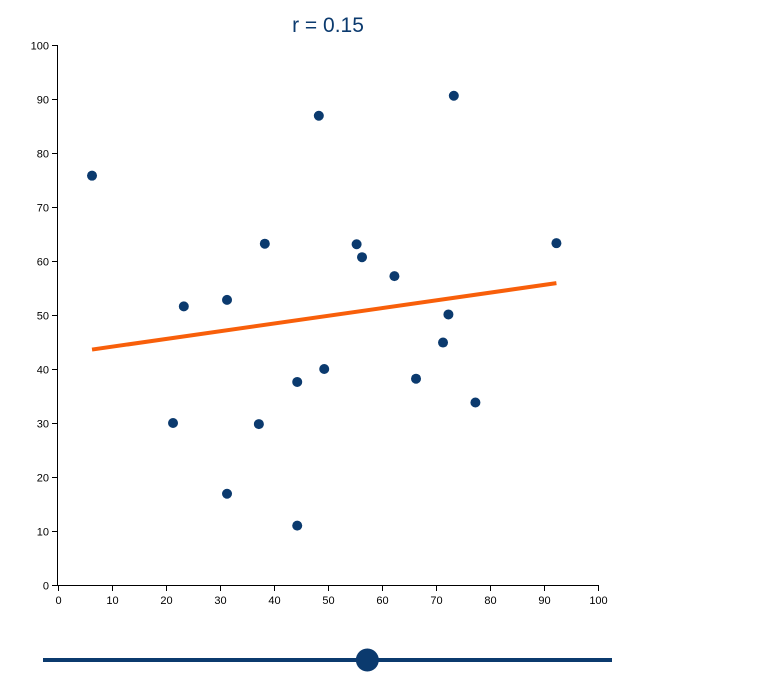  What do you see at coordinates (43, 209) in the screenshot?
I see `y-tick-label: 70` at bounding box center [43, 209].